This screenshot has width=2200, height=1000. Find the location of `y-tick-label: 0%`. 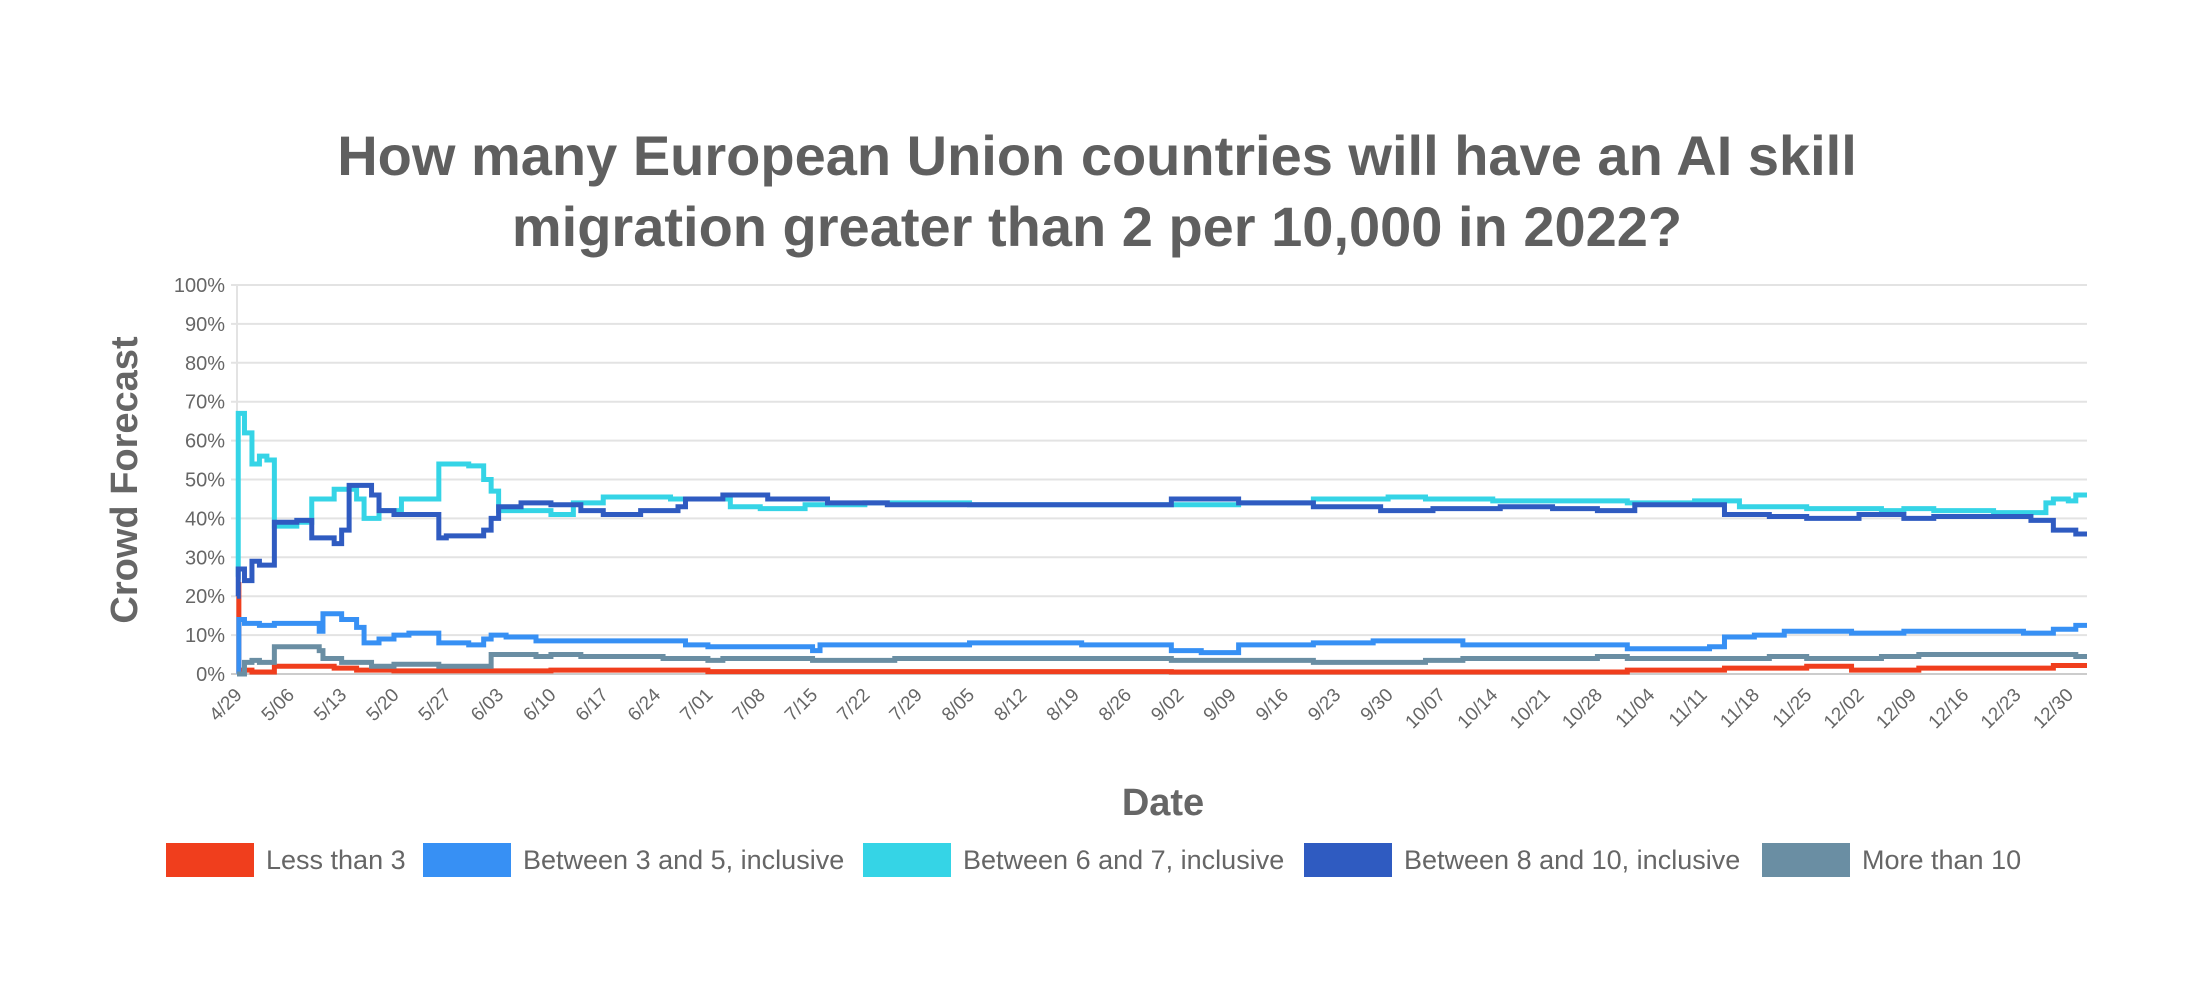

y-tick-label: 0% is located at coordinates (210, 675).